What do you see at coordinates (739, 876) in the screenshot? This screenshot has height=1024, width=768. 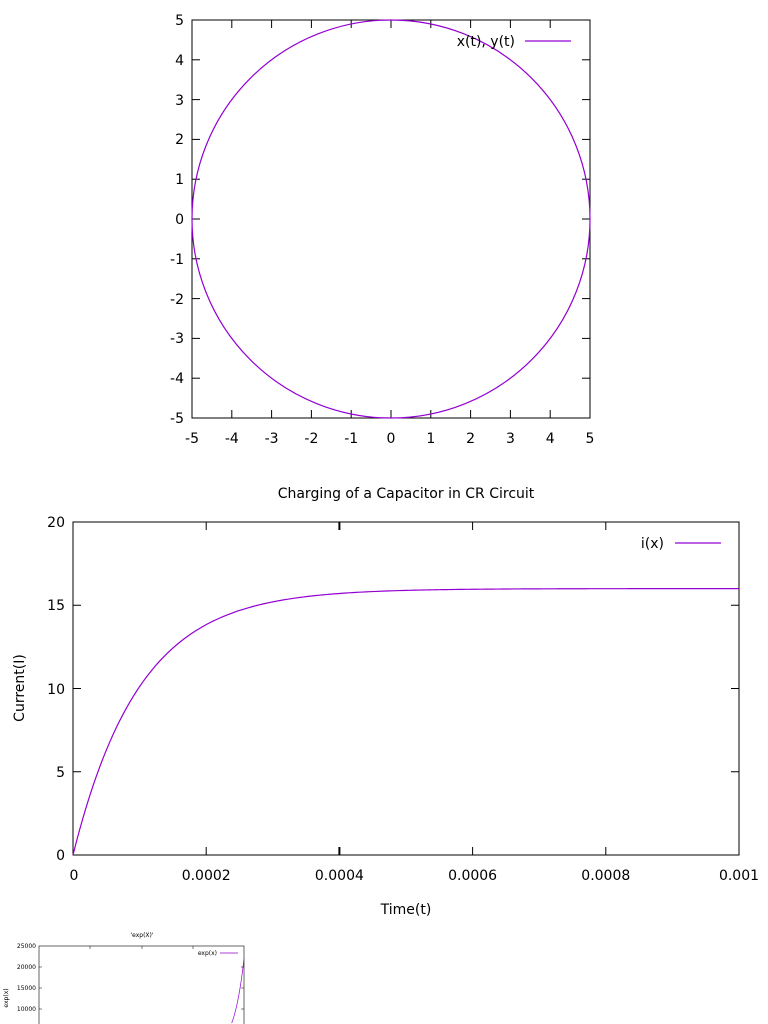 I see `x-tick-label: 0.001` at bounding box center [739, 876].